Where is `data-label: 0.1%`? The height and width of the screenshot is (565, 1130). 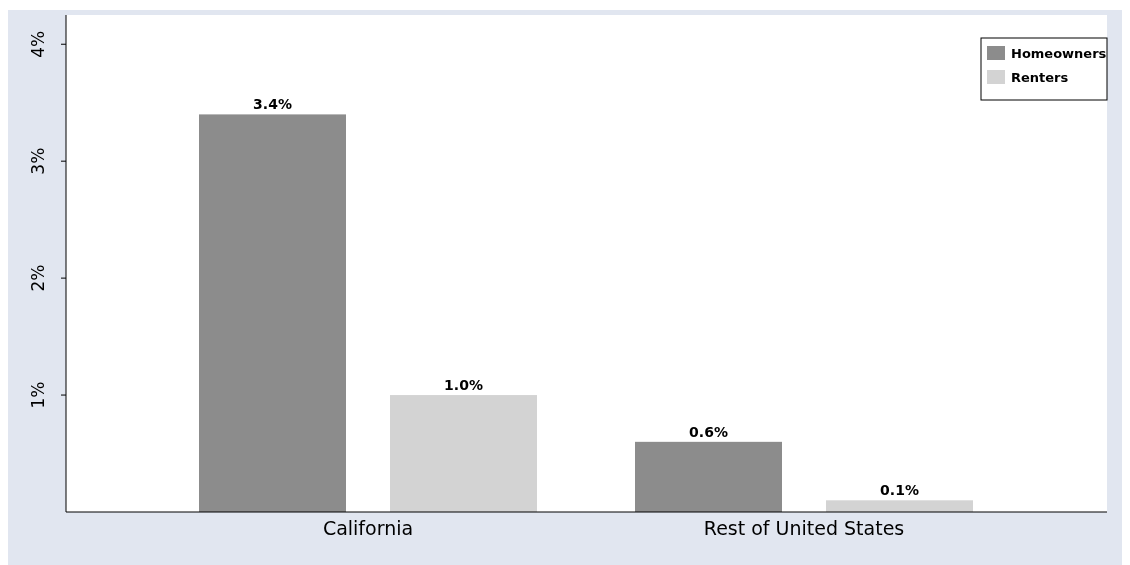
data-label: 0.1% is located at coordinates (899, 490).